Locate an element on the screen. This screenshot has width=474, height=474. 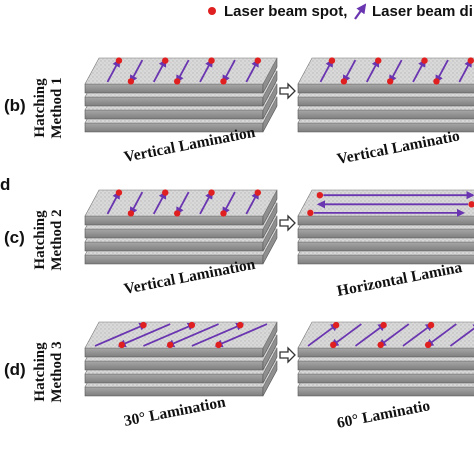
scan-pattern-angle60 is located at coordinates (390, 335).